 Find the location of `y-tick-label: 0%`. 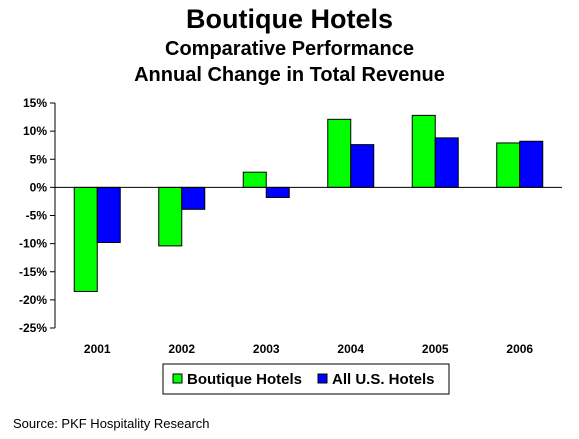

y-tick-label: 0% is located at coordinates (39, 187).